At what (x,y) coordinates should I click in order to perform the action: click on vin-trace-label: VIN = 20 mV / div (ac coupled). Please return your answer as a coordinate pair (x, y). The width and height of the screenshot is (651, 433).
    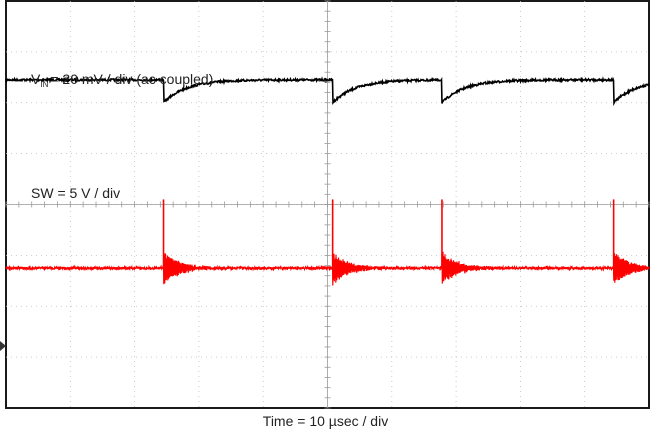
    Looking at the image, I should click on (122, 80).